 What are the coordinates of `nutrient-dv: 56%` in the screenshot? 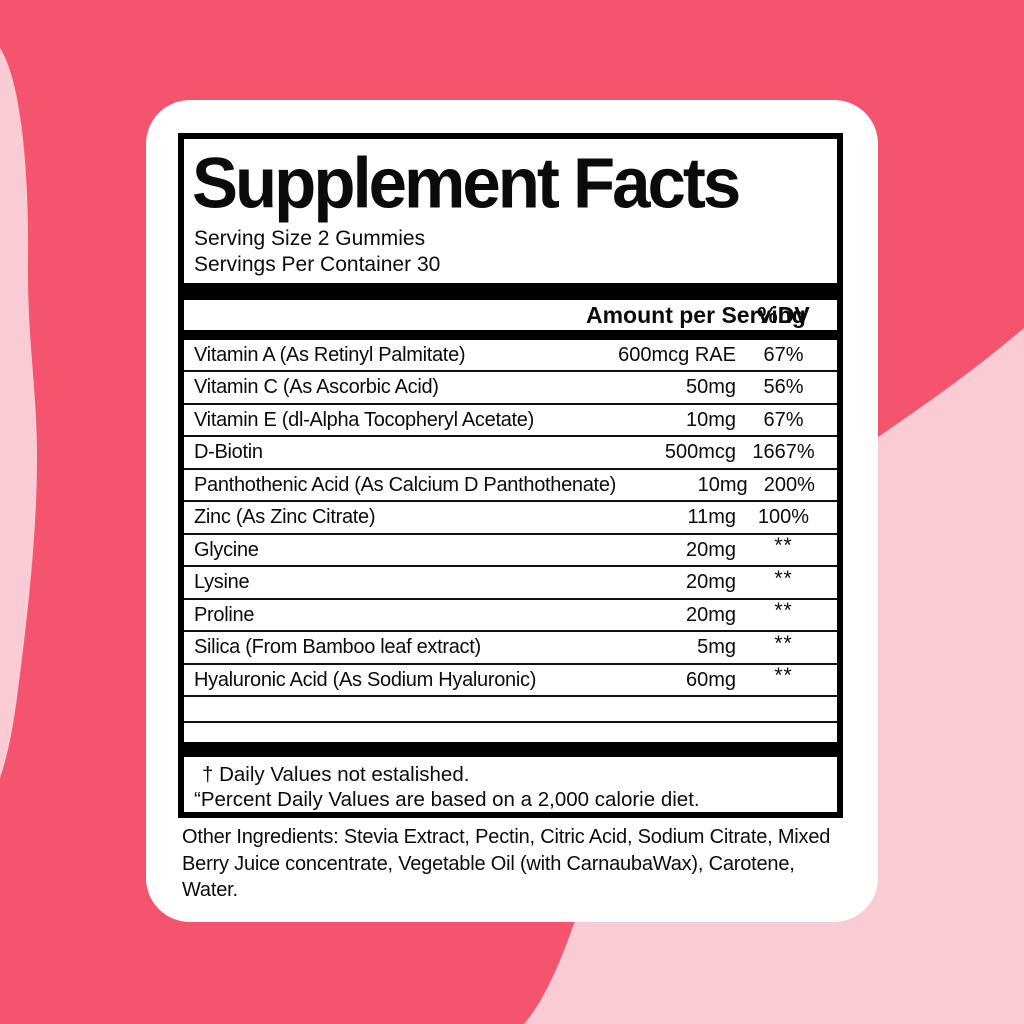 It's located at (783, 387).